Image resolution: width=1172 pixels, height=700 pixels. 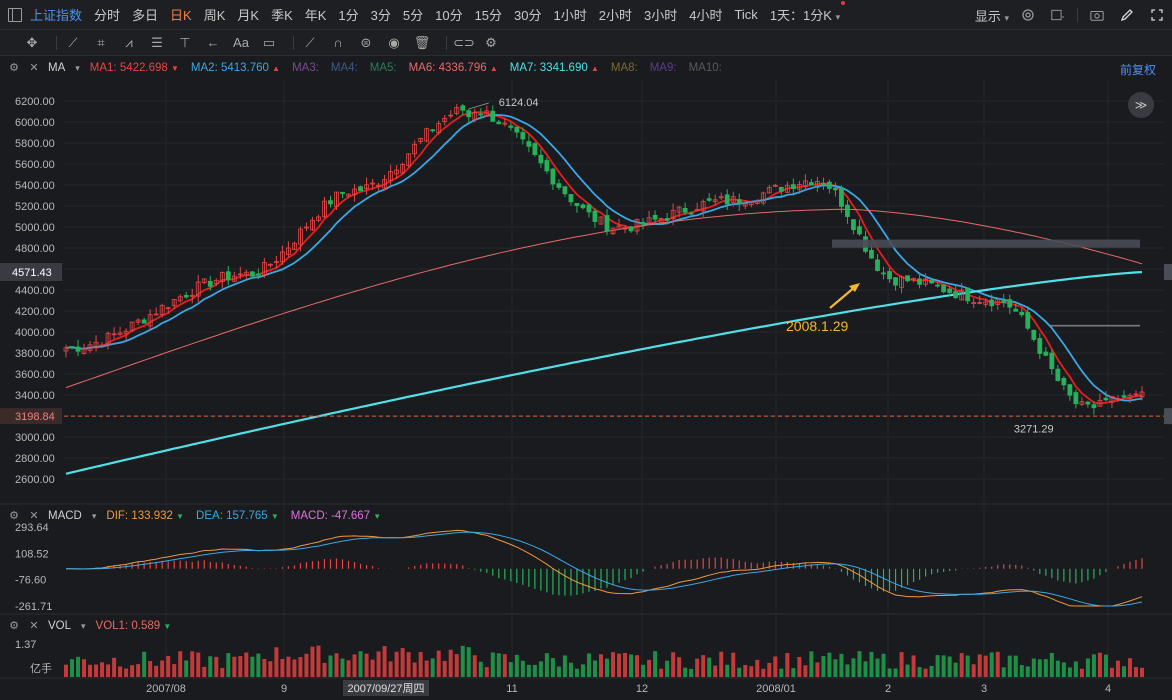 What do you see at coordinates (1141, 105) in the screenshot?
I see `collapse-icon: ≫` at bounding box center [1141, 105].